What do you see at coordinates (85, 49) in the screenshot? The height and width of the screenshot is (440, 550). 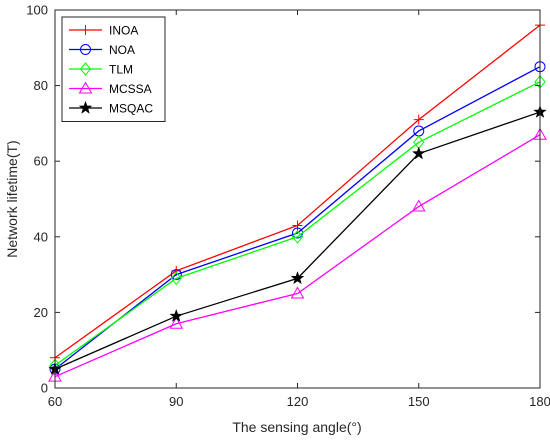 I see `legend-marker-noa` at bounding box center [85, 49].